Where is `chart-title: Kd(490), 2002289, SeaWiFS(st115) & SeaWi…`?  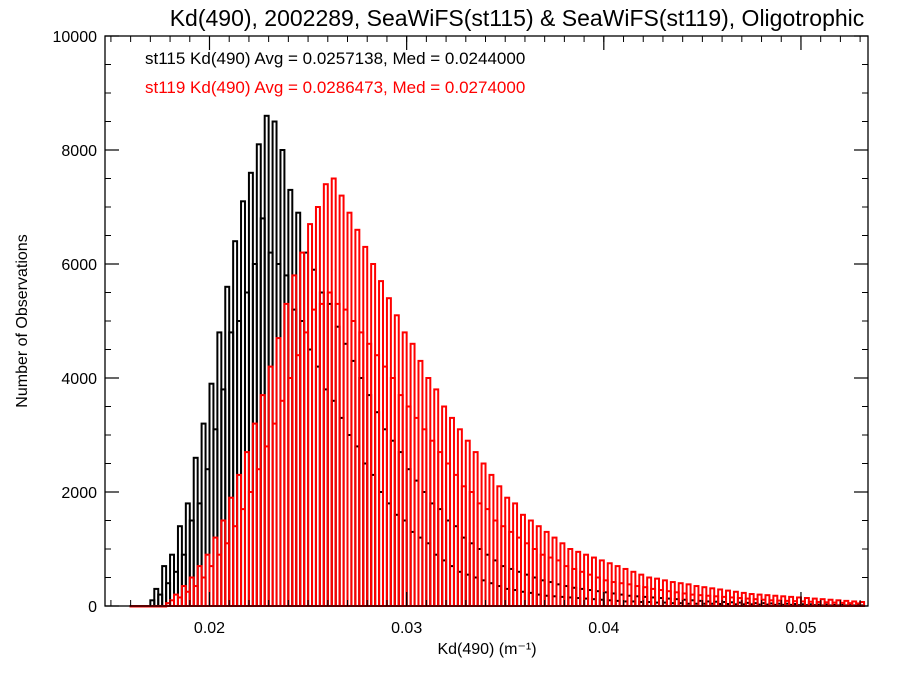
chart-title: Kd(490), 2002289, SeaWiFS(st115) & SeaWi… is located at coordinates (517, 18).